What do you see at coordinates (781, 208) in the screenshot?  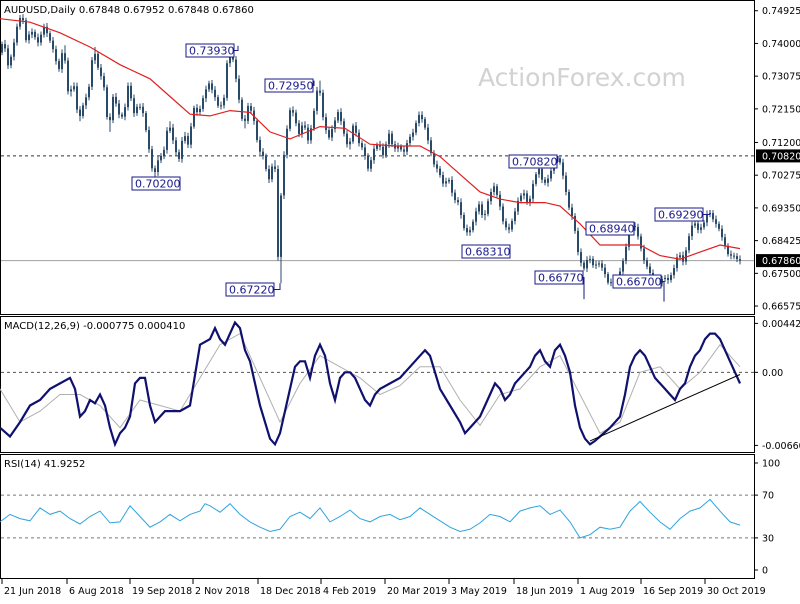 I see `price-tick-label-6: 0.69350` at bounding box center [781, 208].